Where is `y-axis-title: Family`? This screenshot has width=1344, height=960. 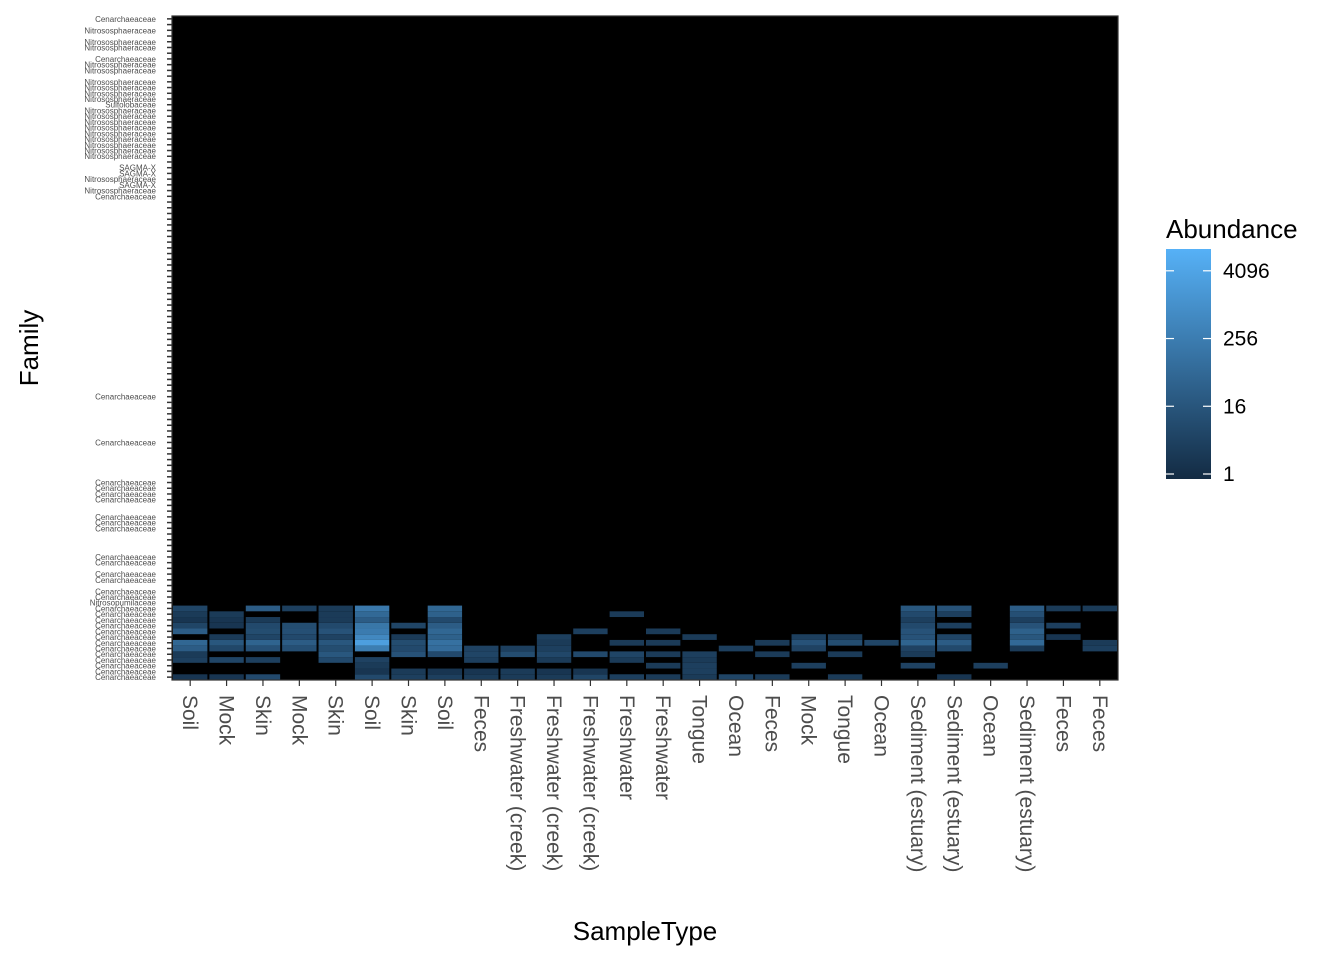
y-axis-title: Family is located at coordinates (29, 348).